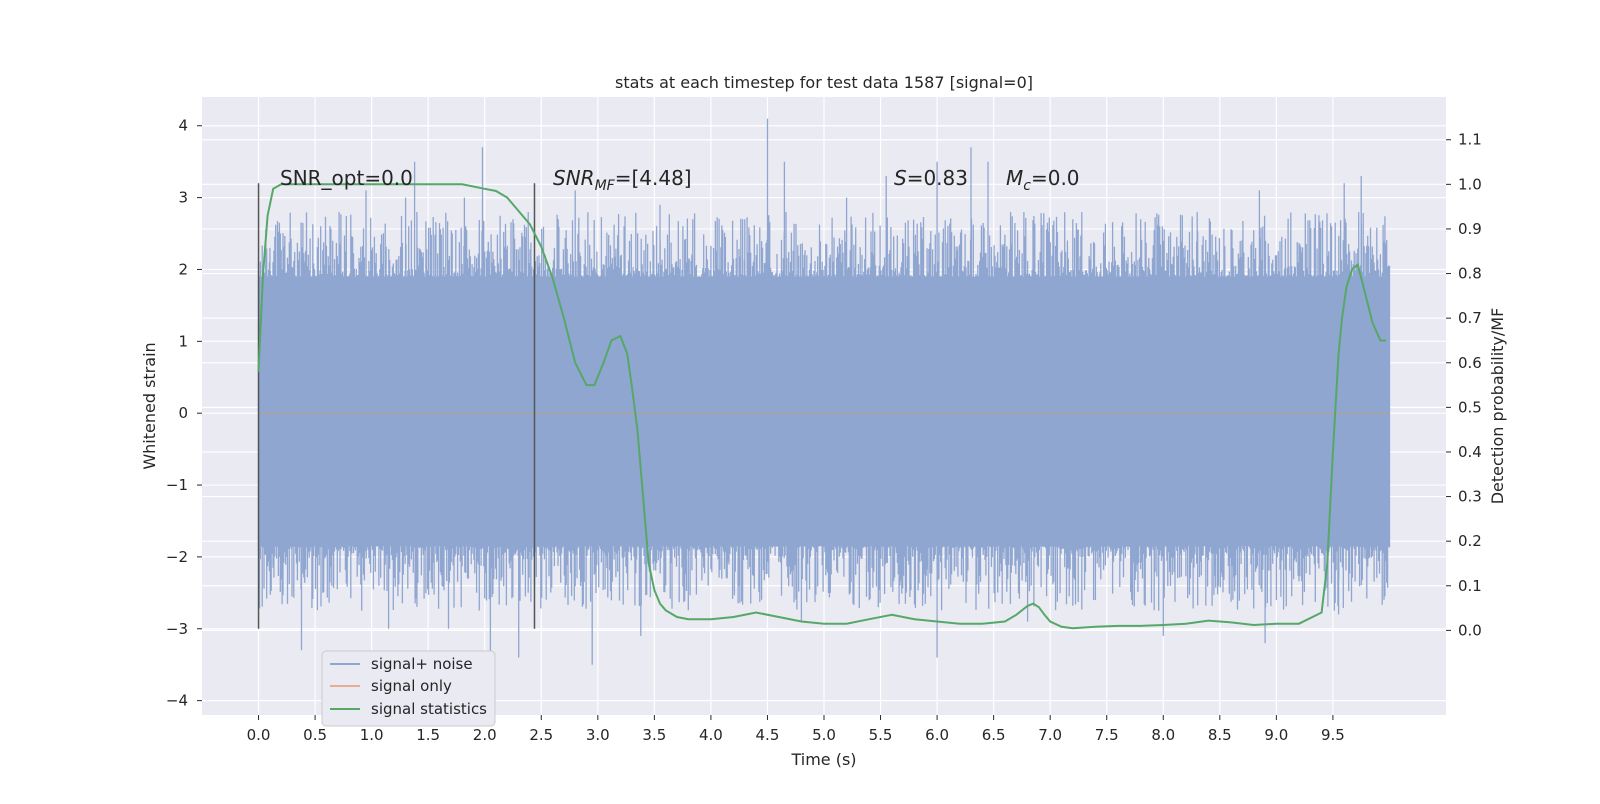 This screenshot has width=1600, height=804. What do you see at coordinates (1470, 497) in the screenshot?
I see `y-right-tick-label: 0.3` at bounding box center [1470, 497].